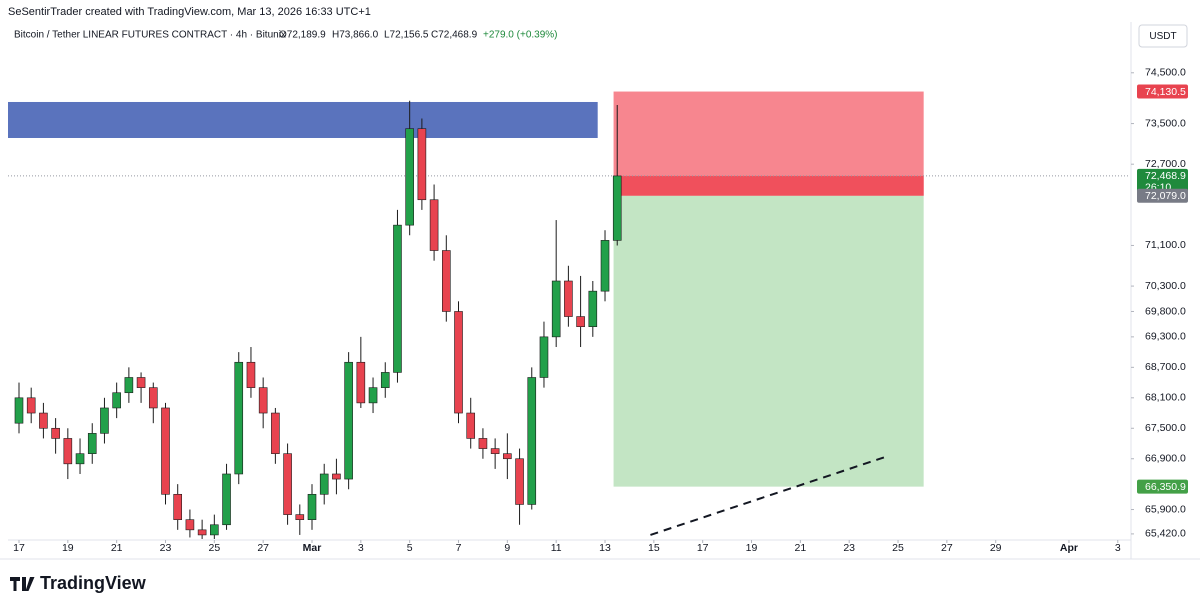 Image resolution: width=1200 pixels, height=609 pixels. Describe the element at coordinates (1165, 487) in the screenshot. I see `target-label: 66,350.9` at that location.